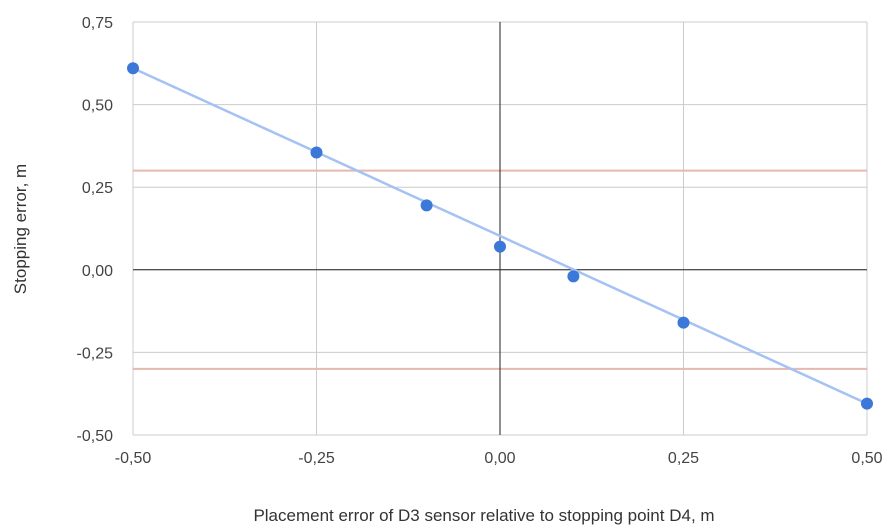  Describe the element at coordinates (20, 229) in the screenshot. I see `y-axis-label: Stopping error, m` at that location.